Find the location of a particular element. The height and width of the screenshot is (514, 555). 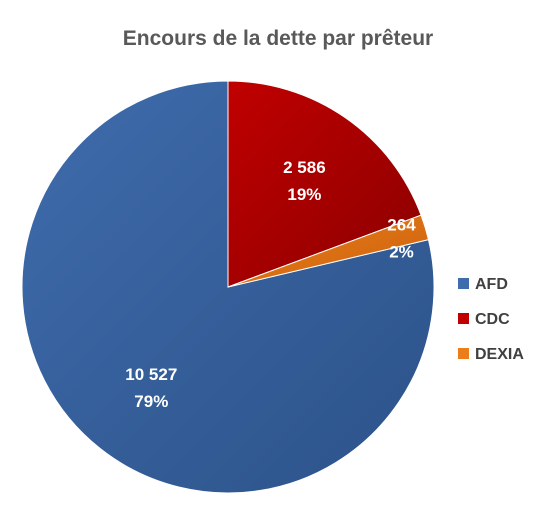

legend-swatch-dexia is located at coordinates (463, 353).